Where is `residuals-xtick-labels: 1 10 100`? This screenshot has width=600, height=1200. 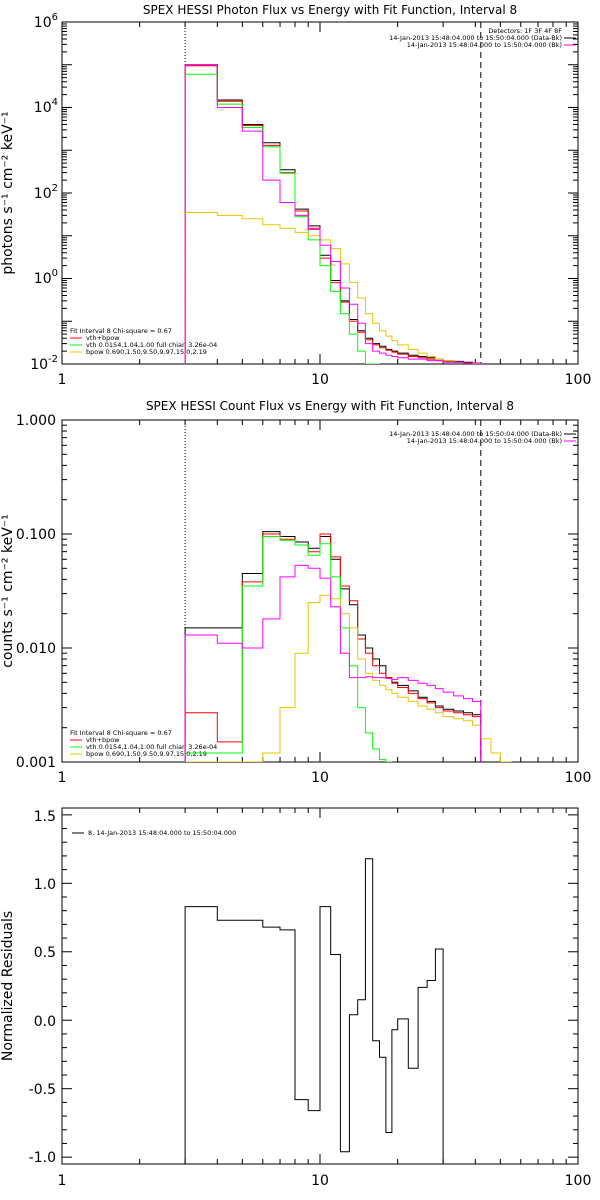 residuals-xtick-labels: 1 10 100 is located at coordinates (325, 1181).